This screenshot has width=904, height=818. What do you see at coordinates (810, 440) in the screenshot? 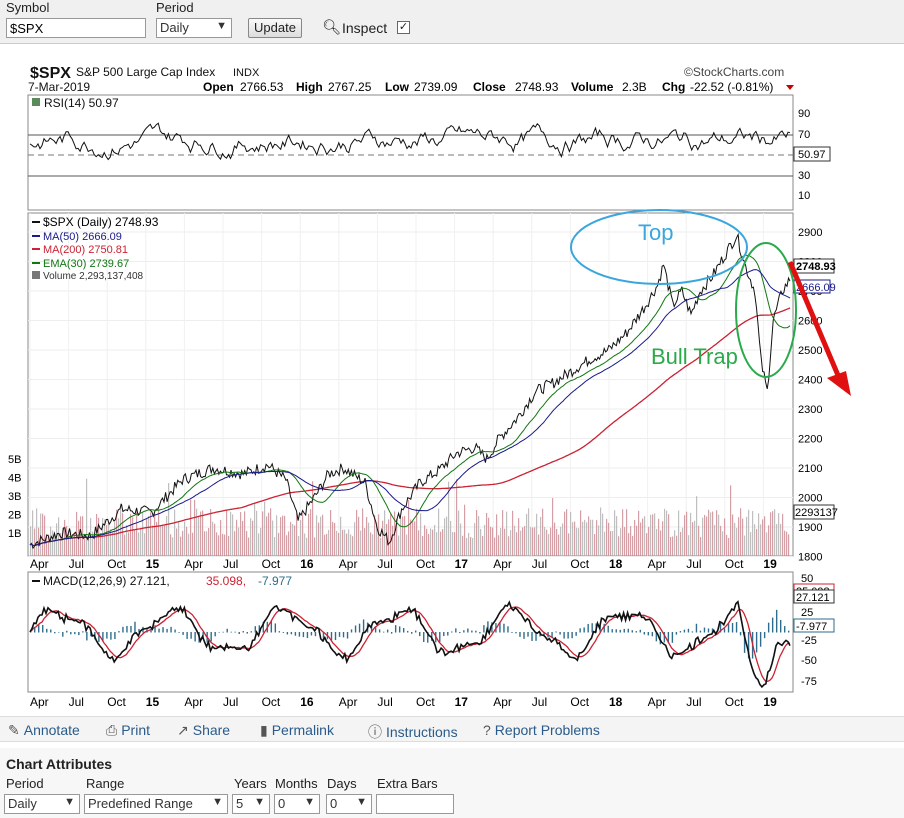
I see `price-tick: 2200` at bounding box center [810, 440].